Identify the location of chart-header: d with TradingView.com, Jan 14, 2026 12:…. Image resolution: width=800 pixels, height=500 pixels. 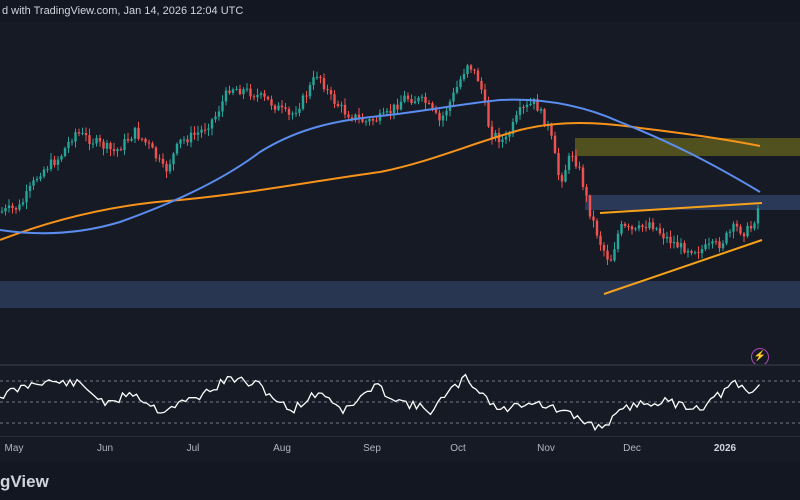
(400, 11).